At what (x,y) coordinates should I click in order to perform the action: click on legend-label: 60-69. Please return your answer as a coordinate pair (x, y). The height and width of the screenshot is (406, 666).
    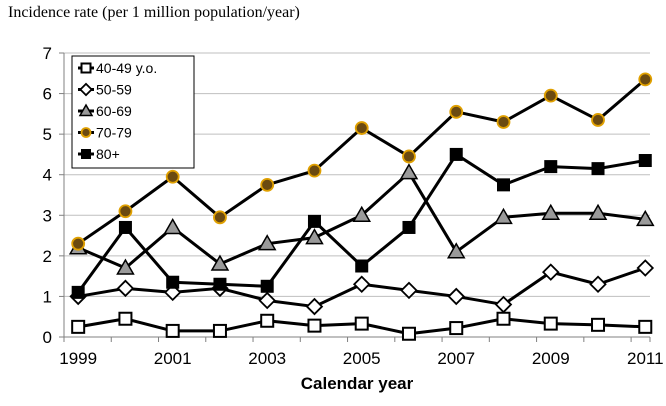
    Looking at the image, I should click on (114, 111).